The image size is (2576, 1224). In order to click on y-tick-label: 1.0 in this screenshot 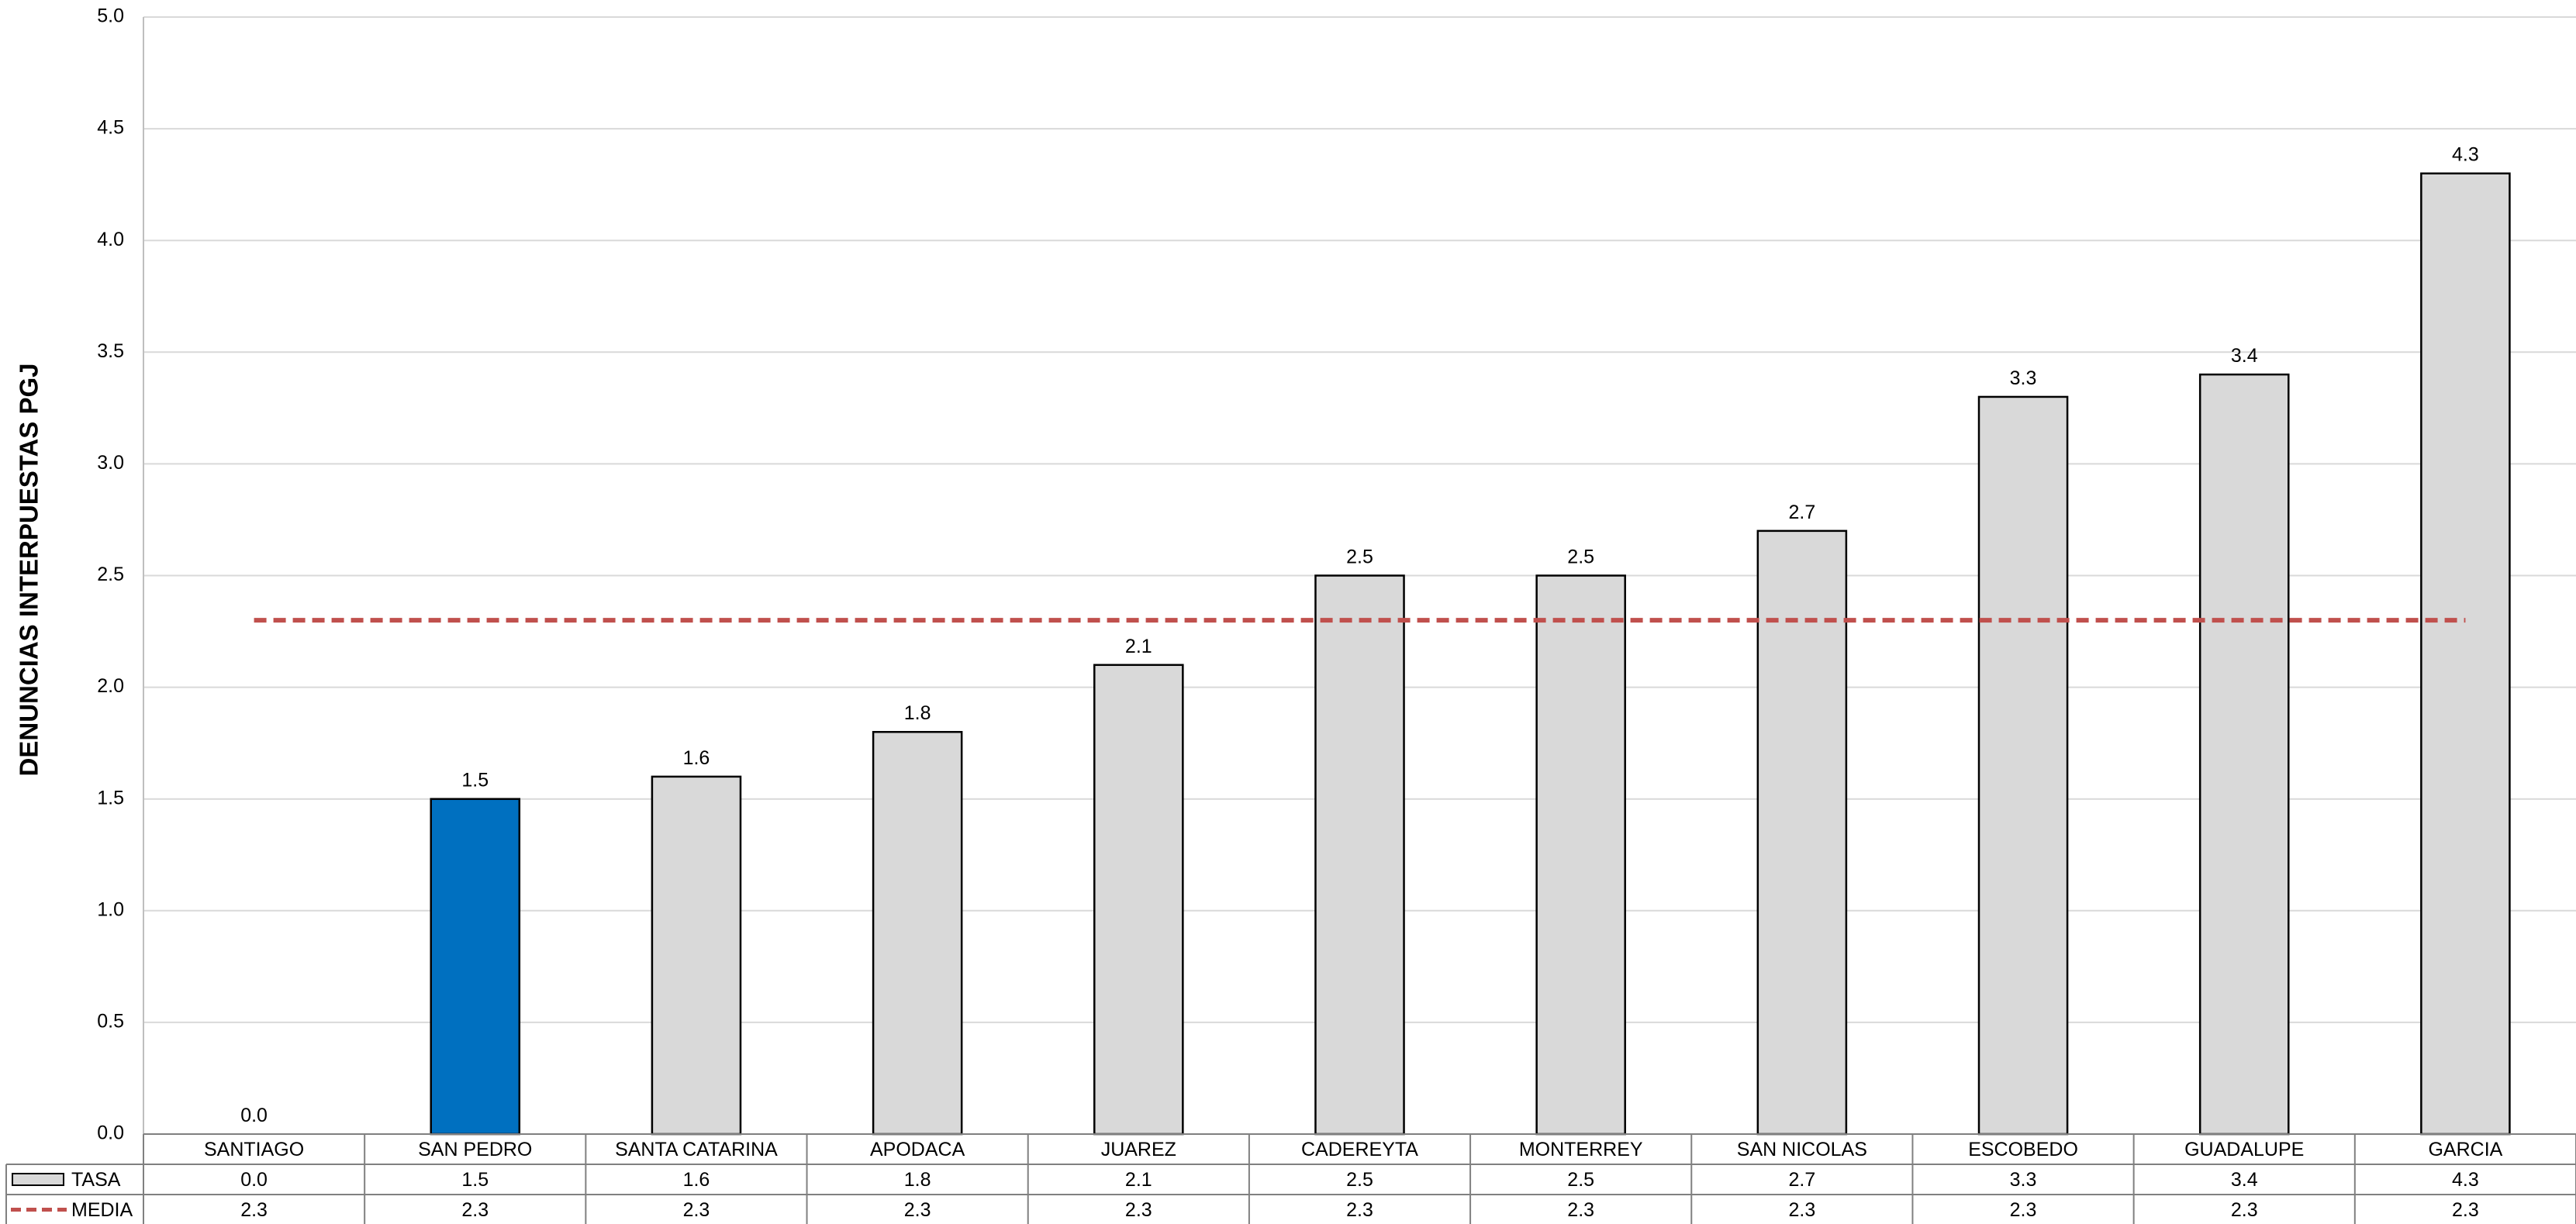, I will do `click(111, 909)`.